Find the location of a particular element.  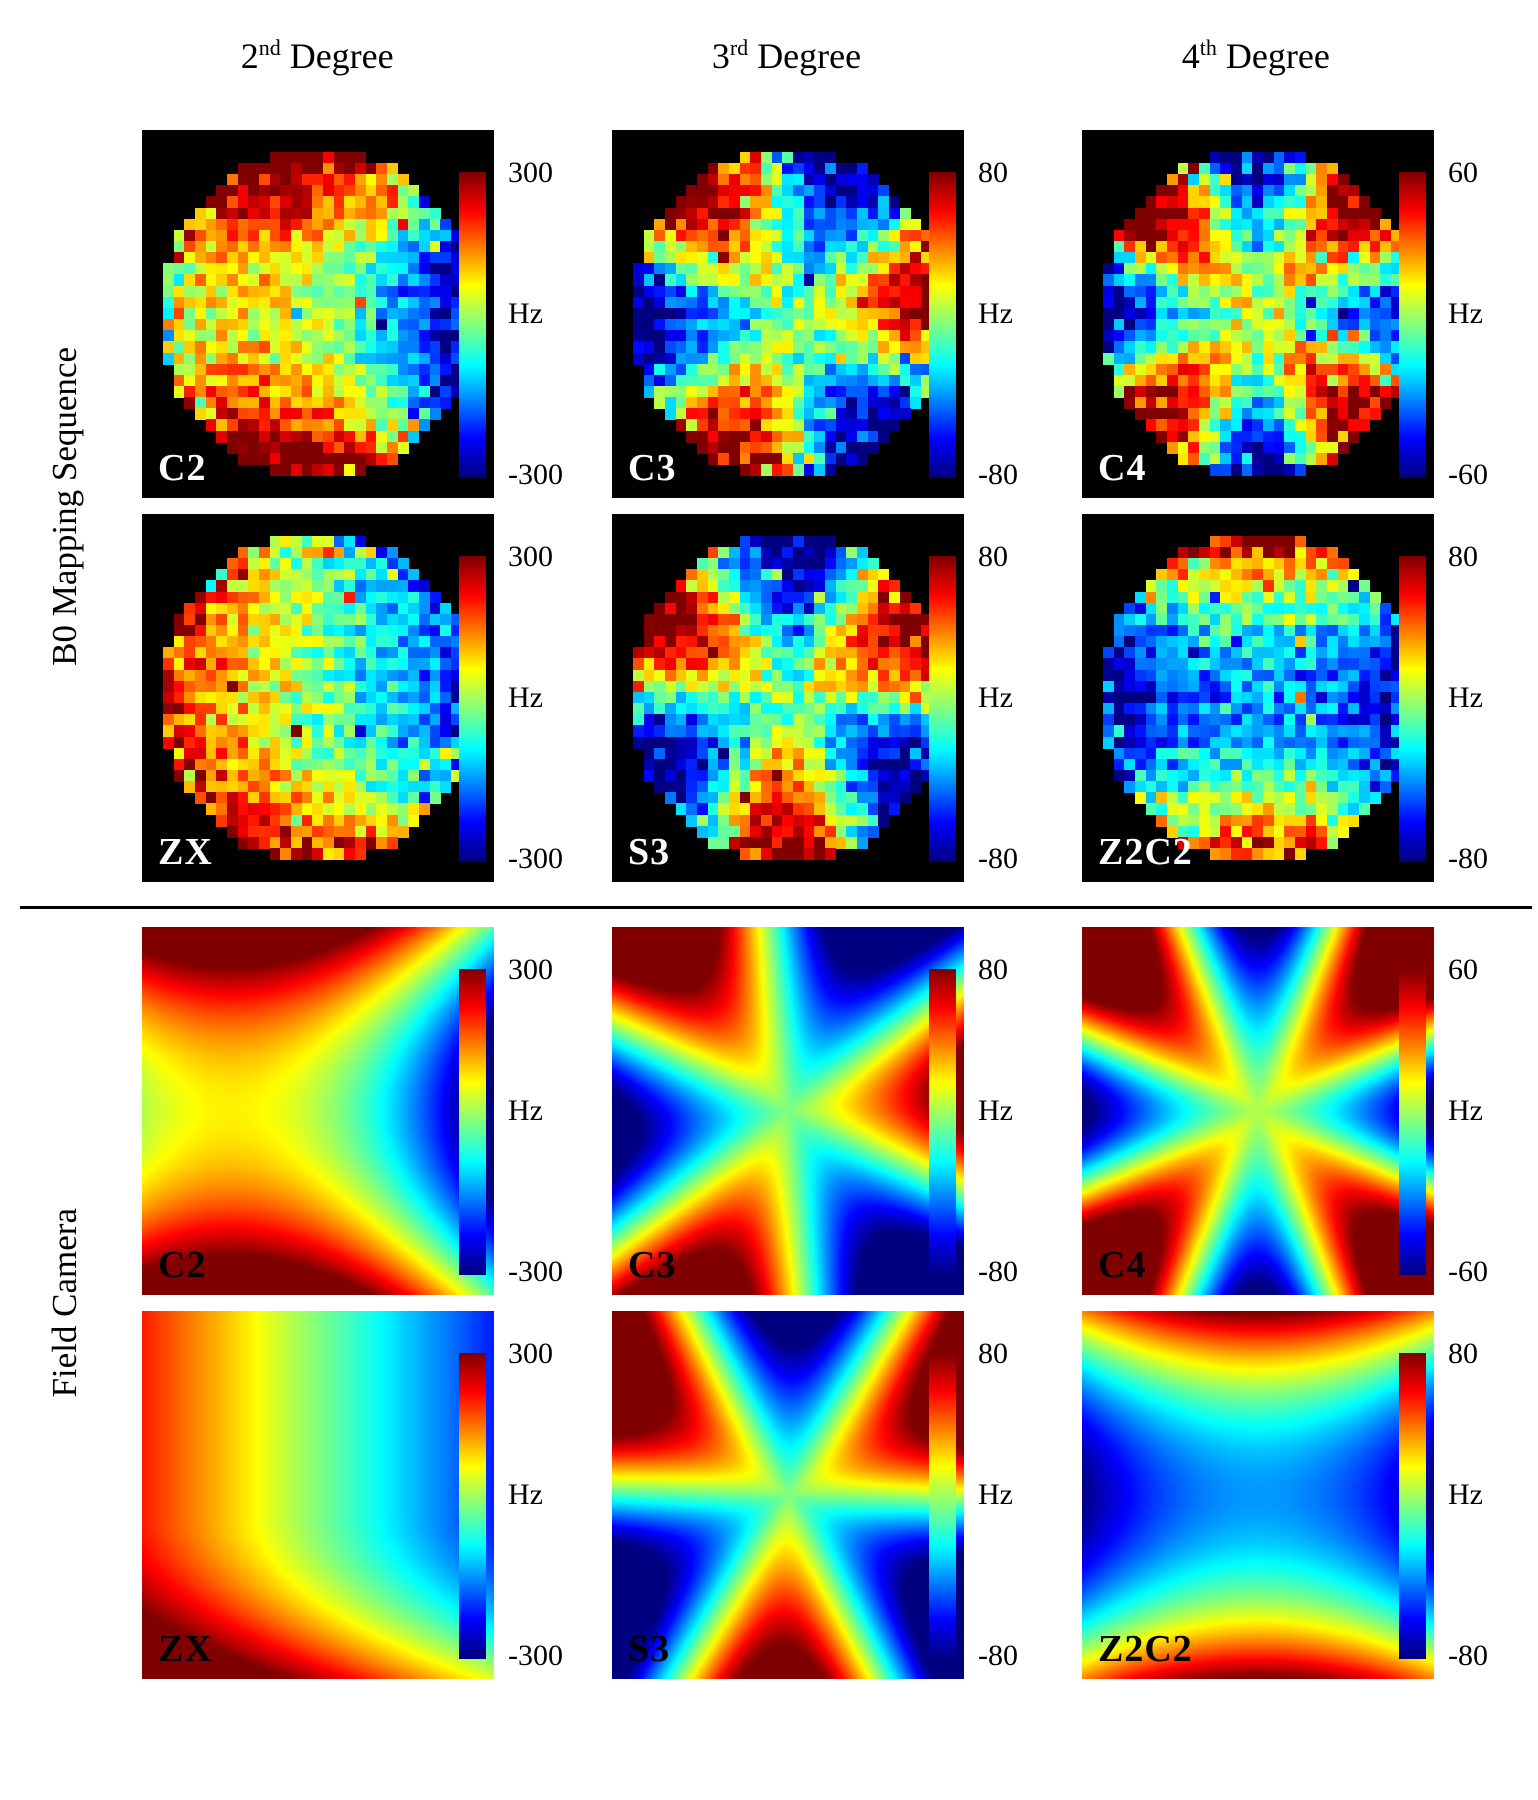

b0-c3-heatmap-canvas is located at coordinates (788, 314).